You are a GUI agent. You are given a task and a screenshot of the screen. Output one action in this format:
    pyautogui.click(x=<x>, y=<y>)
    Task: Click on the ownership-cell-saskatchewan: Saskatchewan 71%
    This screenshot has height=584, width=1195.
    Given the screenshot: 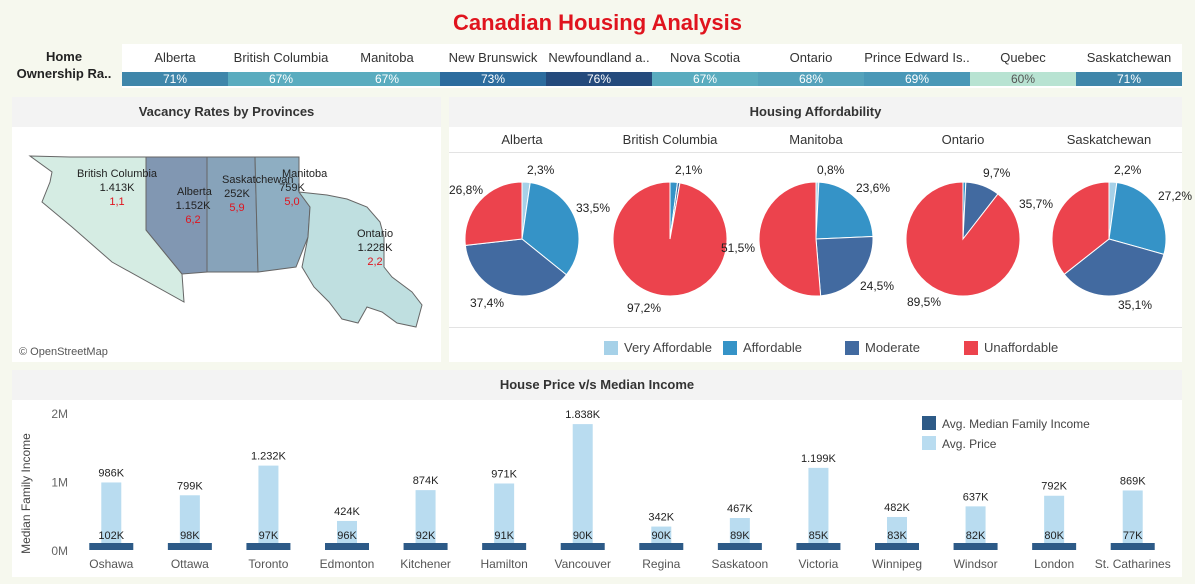 What is the action you would take?
    pyautogui.click(x=1129, y=66)
    